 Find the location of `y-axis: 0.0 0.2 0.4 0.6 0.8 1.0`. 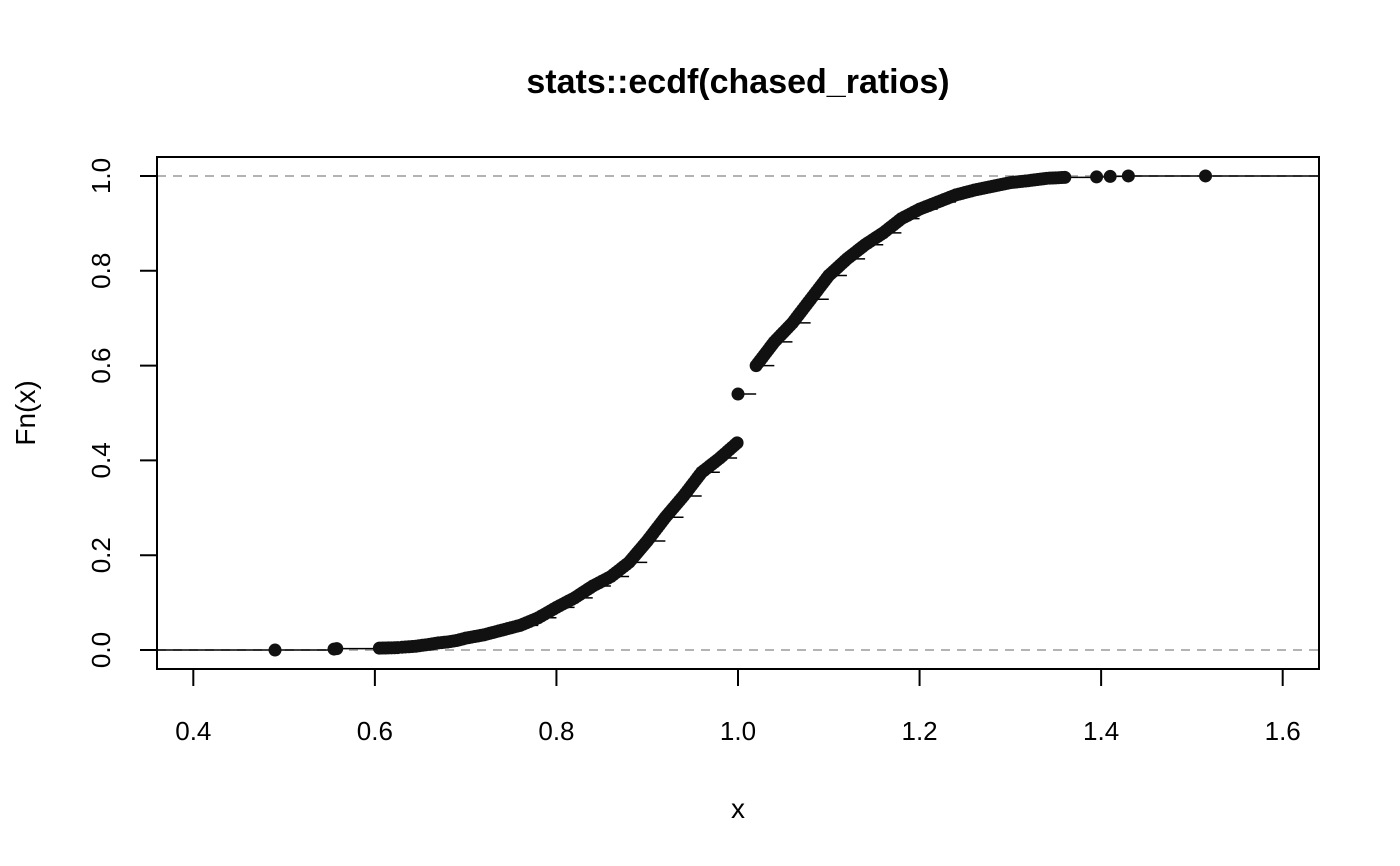

y-axis: 0.0 0.2 0.4 0.6 0.8 1.0 is located at coordinates (122, 413).